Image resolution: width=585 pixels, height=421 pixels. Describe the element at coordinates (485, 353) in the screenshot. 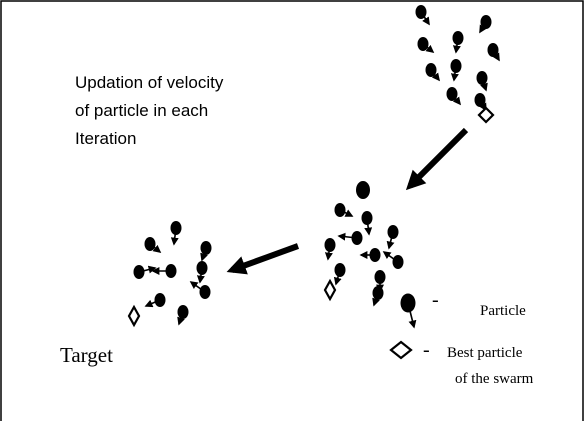

I see `legend-label: Best particle` at that location.